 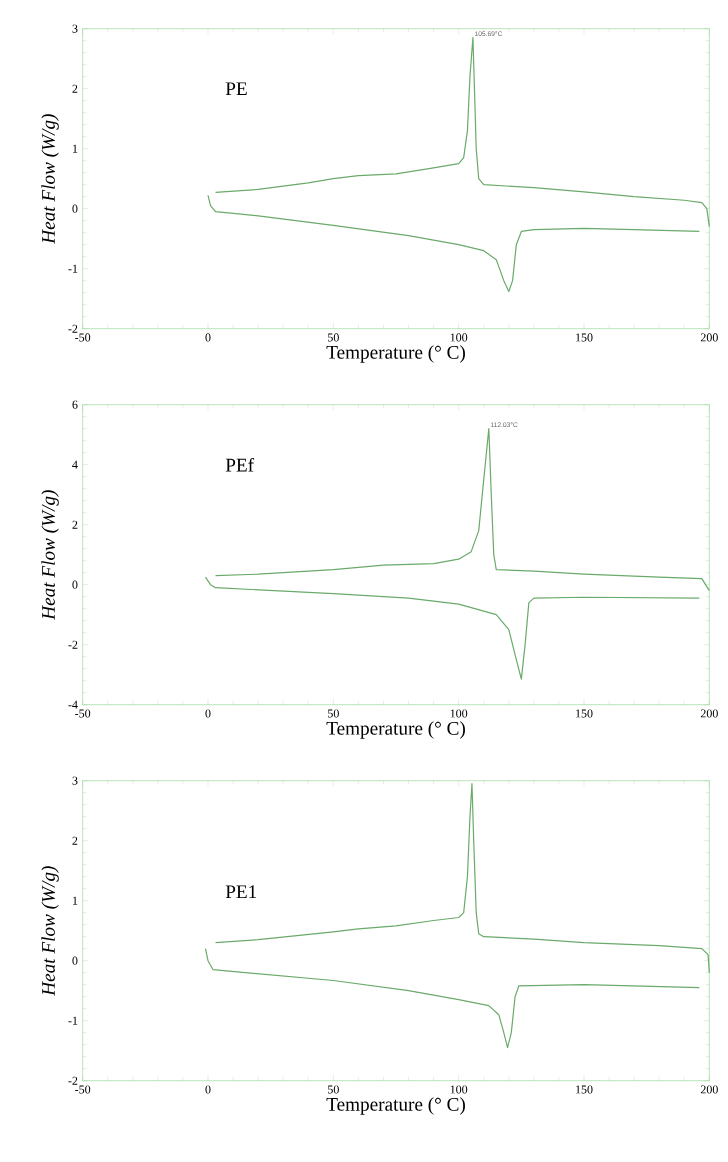 What do you see at coordinates (236, 88) in the screenshot?
I see `annotation: PE` at bounding box center [236, 88].